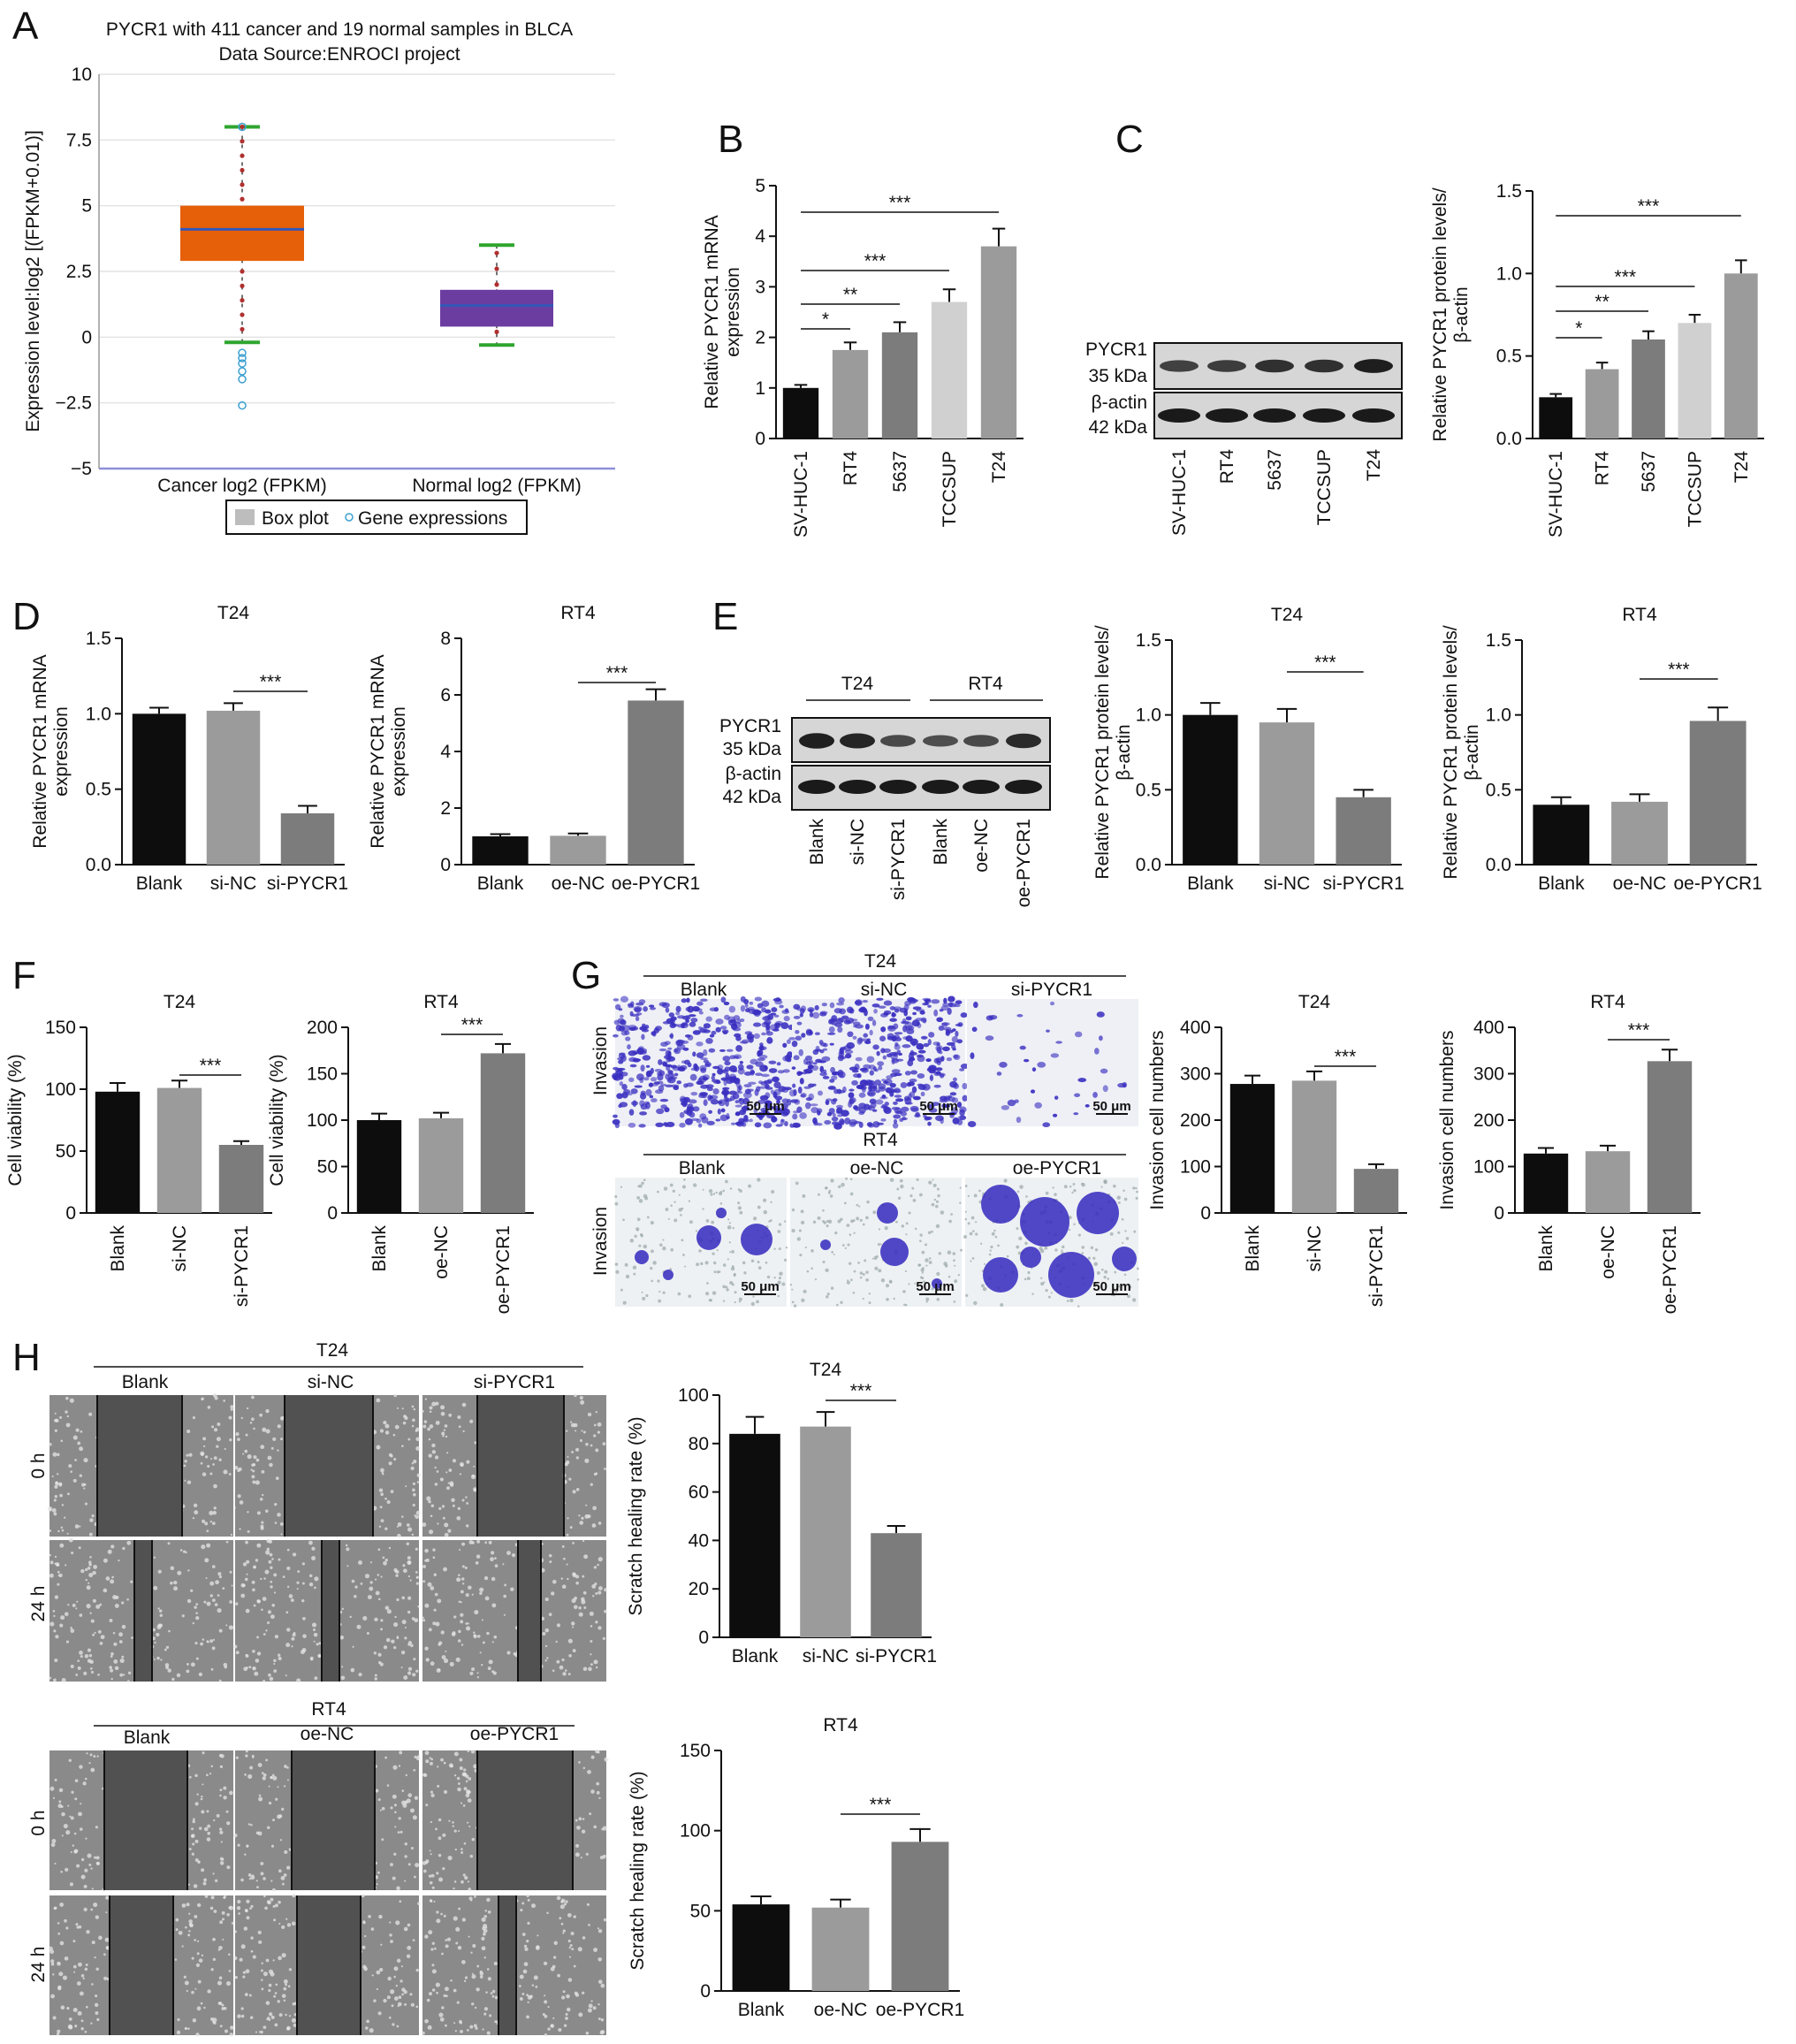  I want to click on B-xtick-label: 5637, so click(900, 471).